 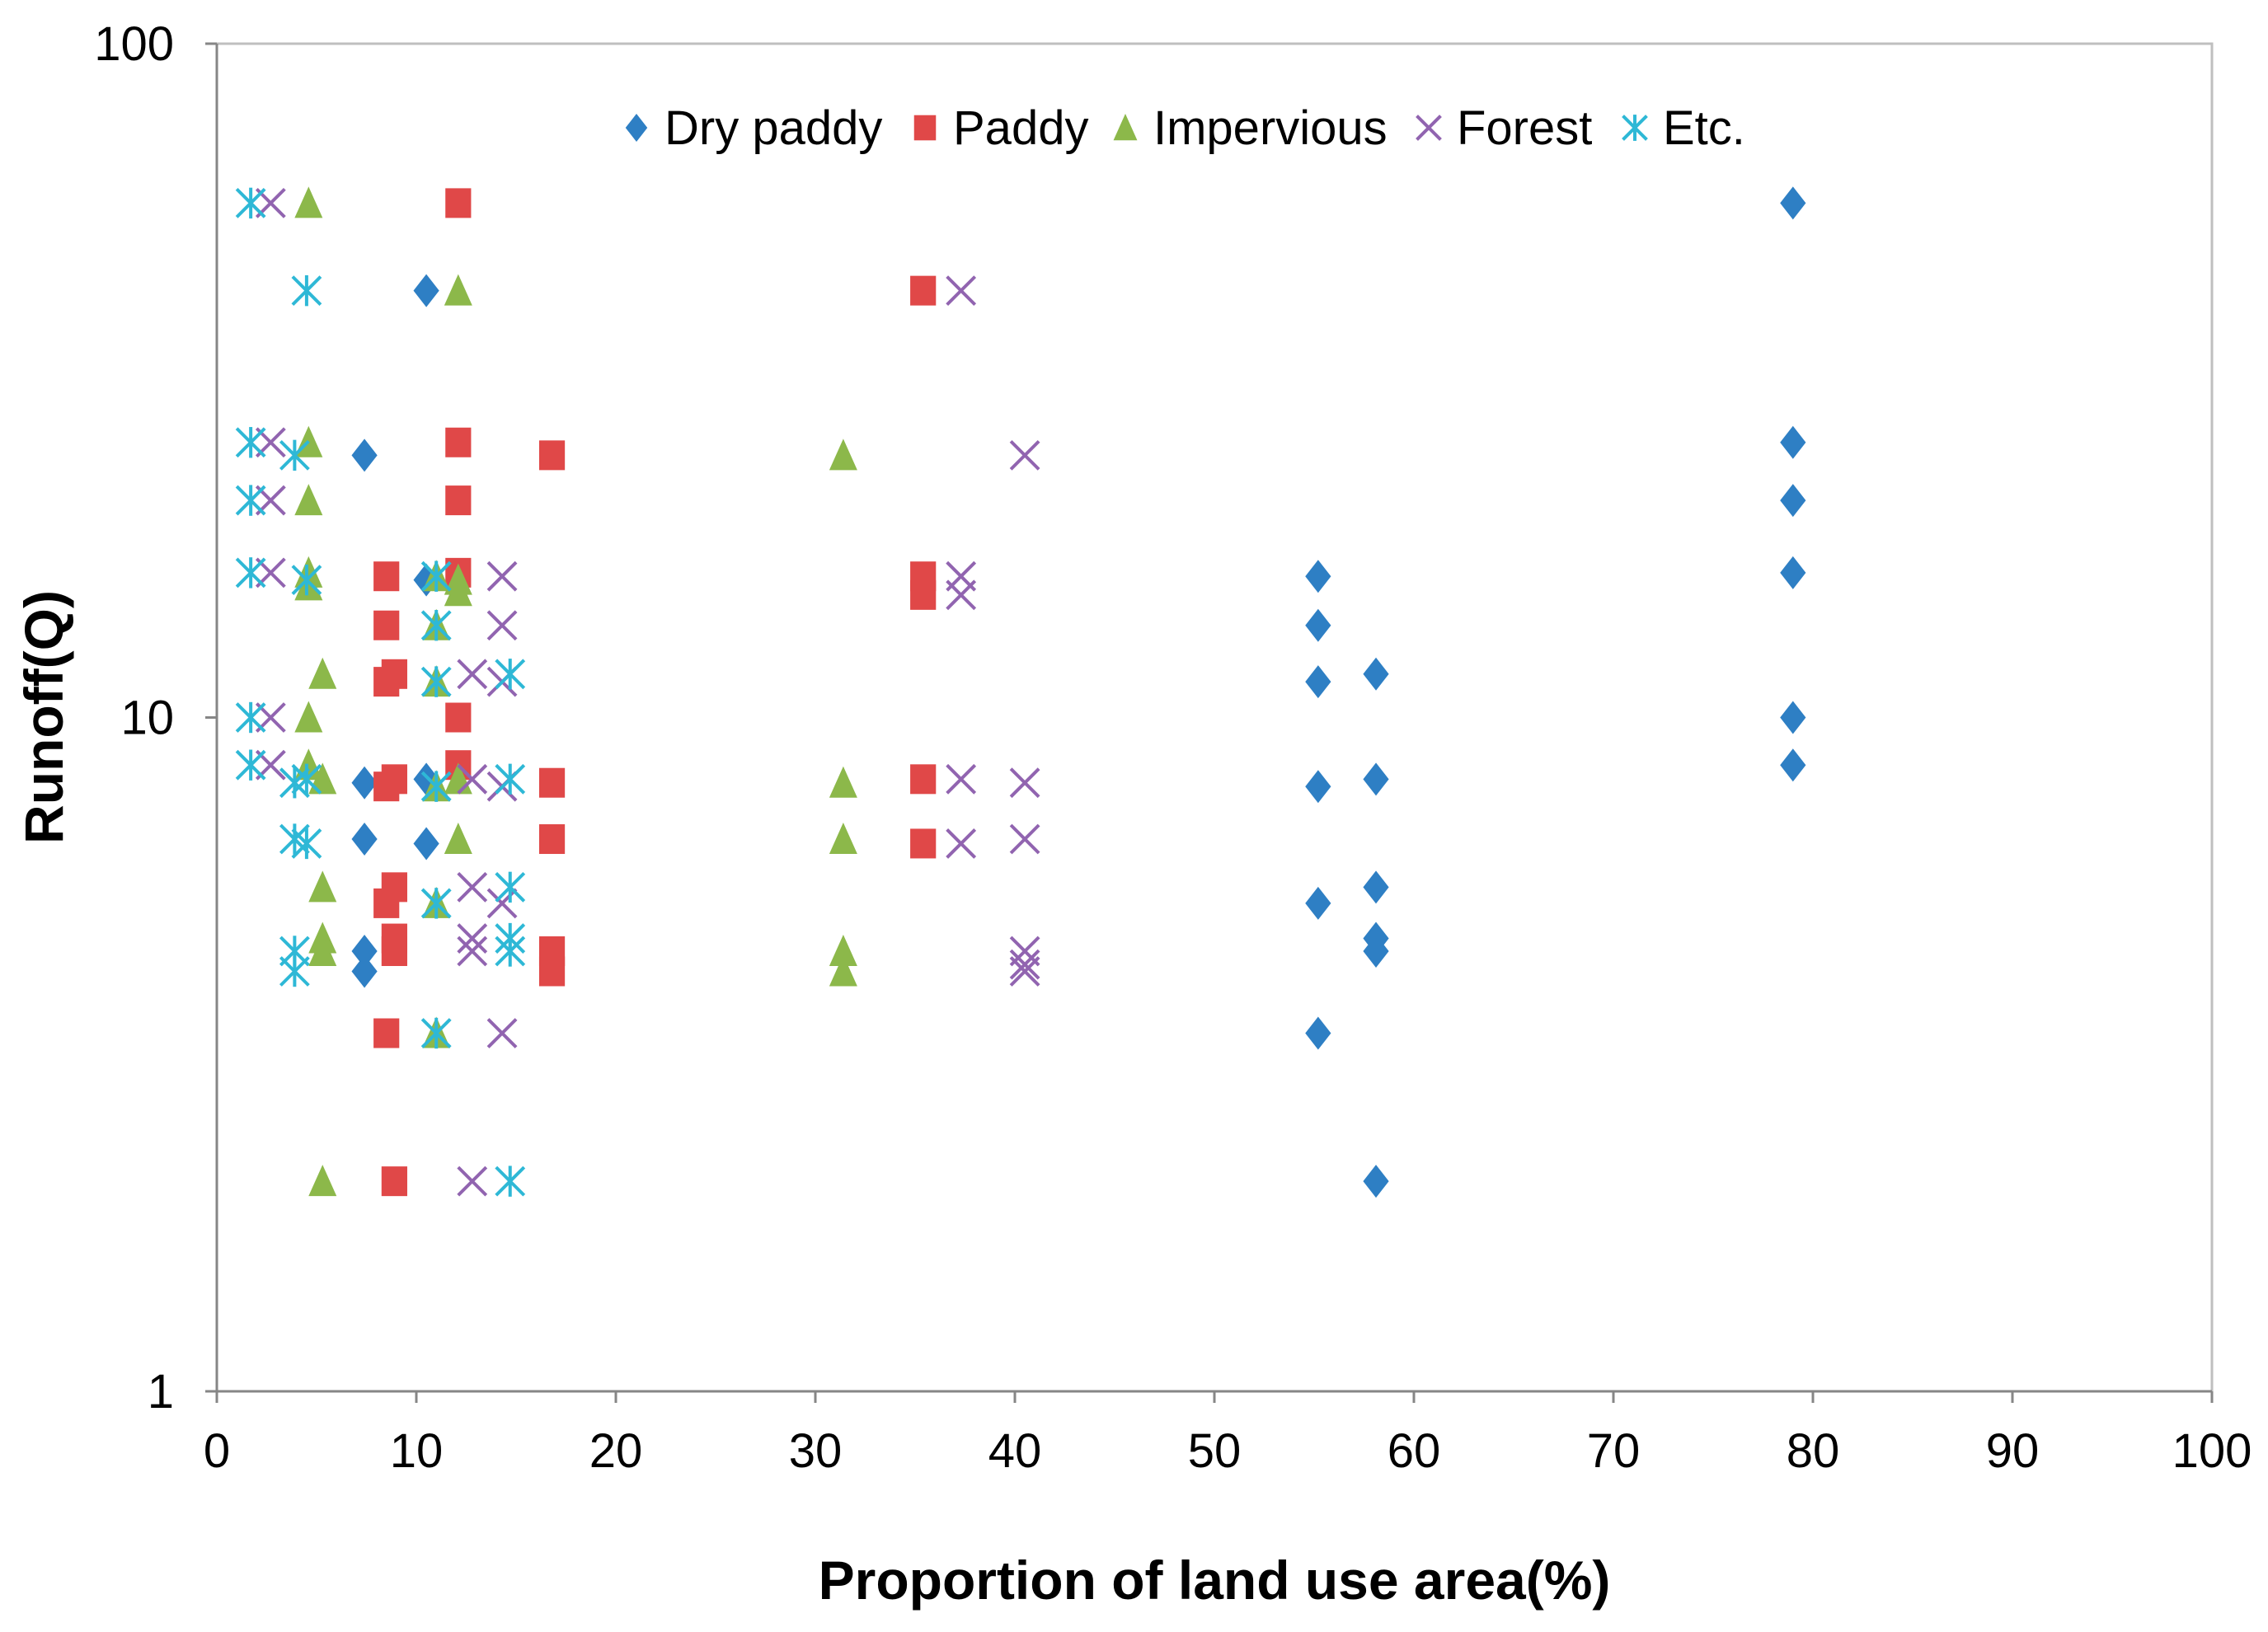 I want to click on legend-item: Dry paddy, so click(x=753, y=128).